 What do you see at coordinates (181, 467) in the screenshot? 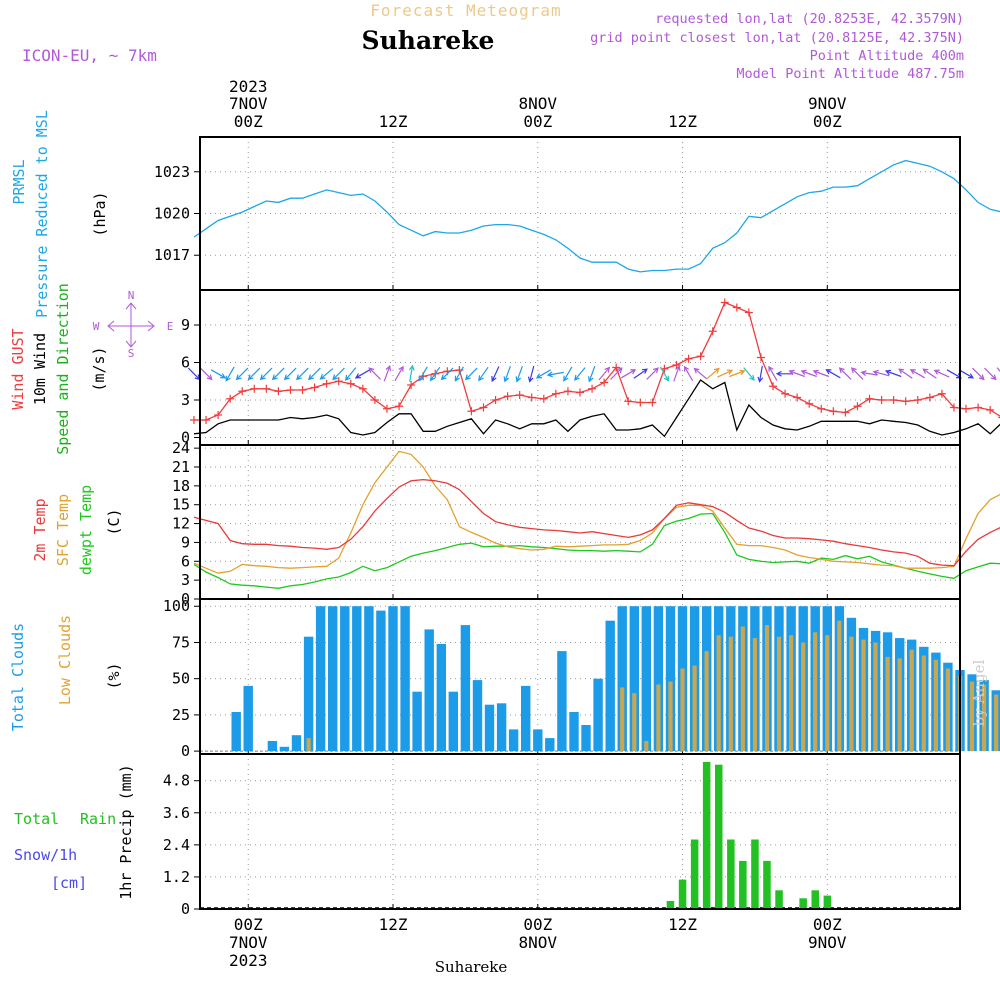
I see `y-tick-label: 21` at bounding box center [181, 467].